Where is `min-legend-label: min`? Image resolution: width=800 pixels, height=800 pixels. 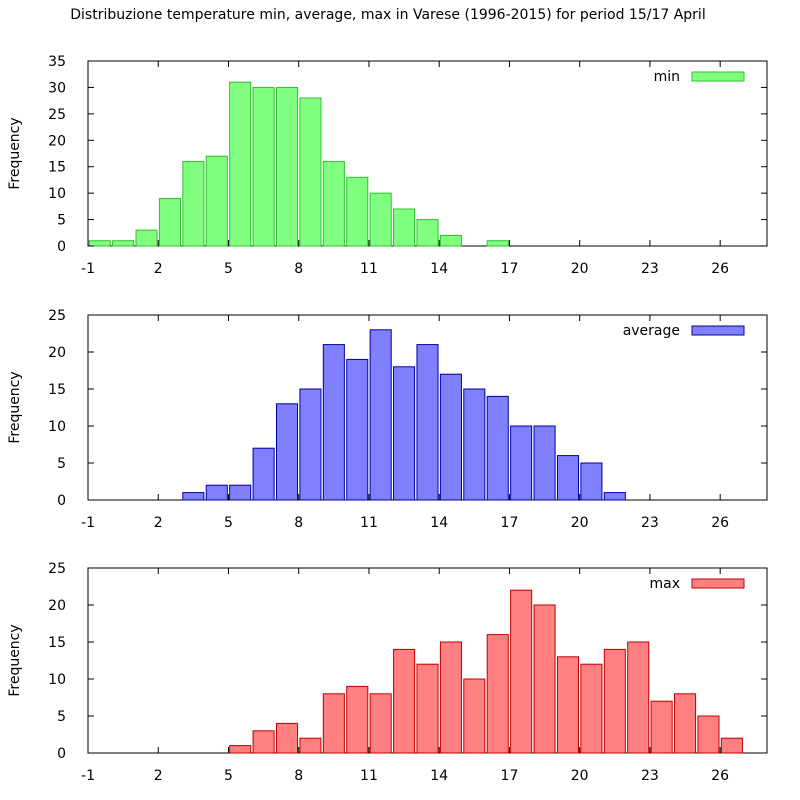
min-legend-label: min is located at coordinates (667, 77).